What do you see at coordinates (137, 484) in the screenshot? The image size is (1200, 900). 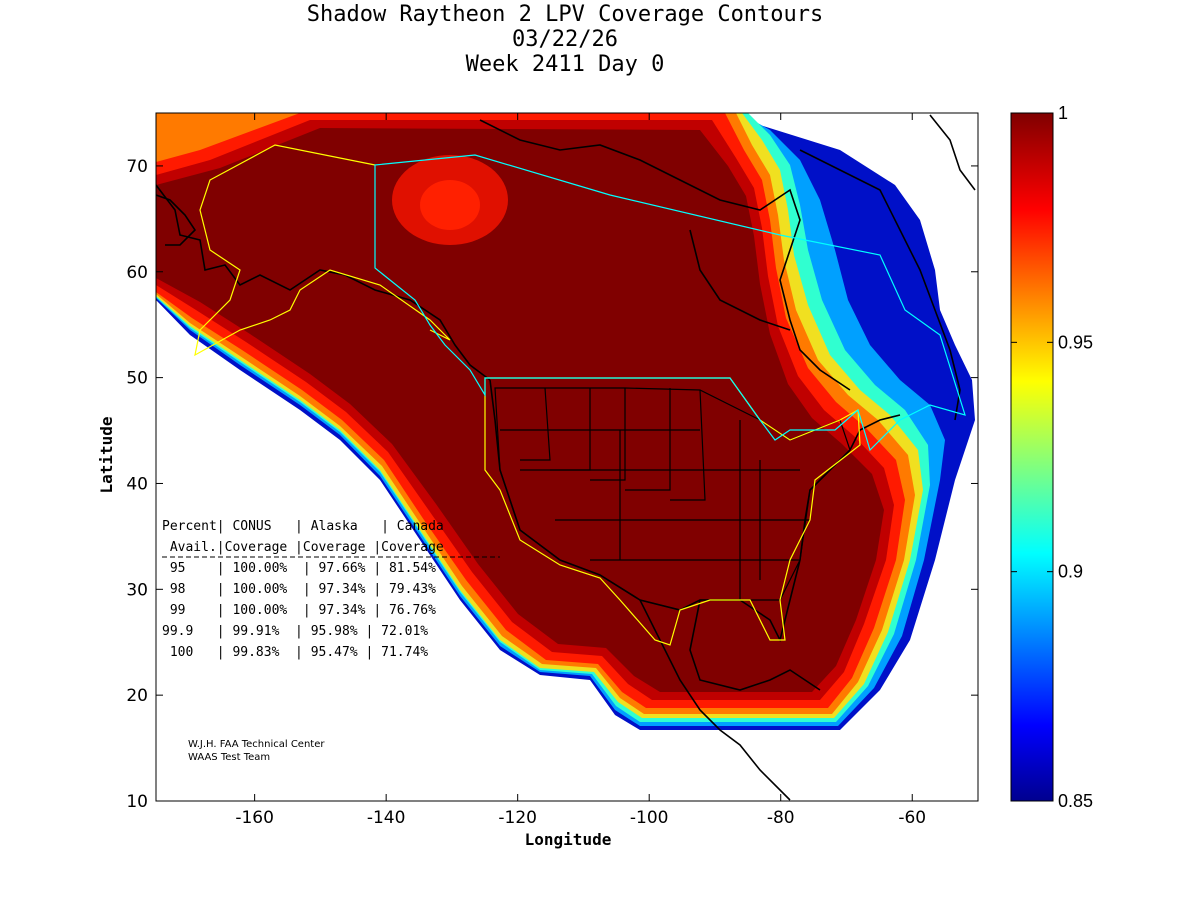 I see `y-tick-label: 40` at bounding box center [137, 484].